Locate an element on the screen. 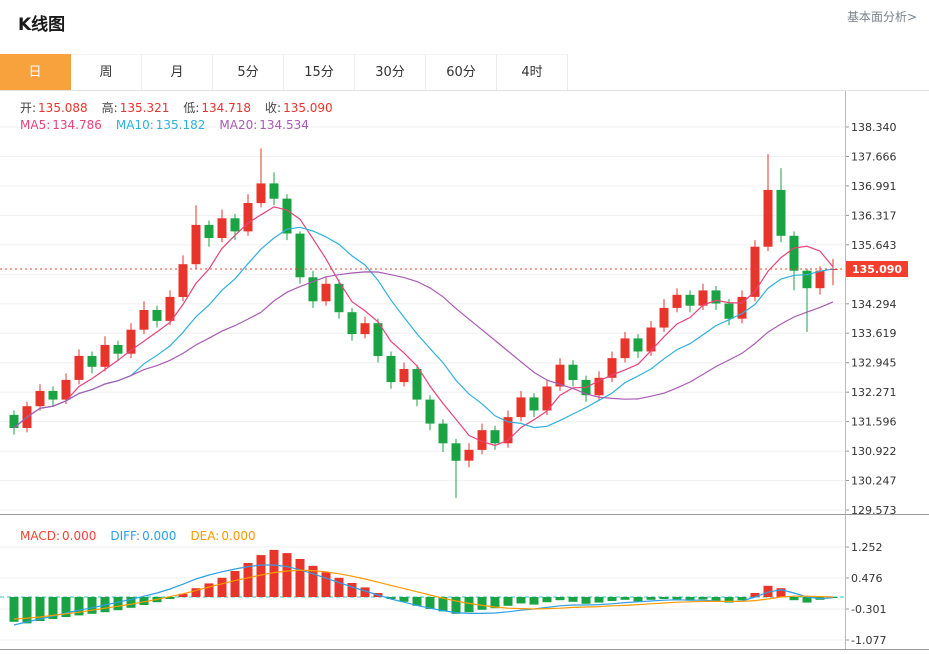 This screenshot has width=929, height=654. svg-text: 133.619 is located at coordinates (874, 333).